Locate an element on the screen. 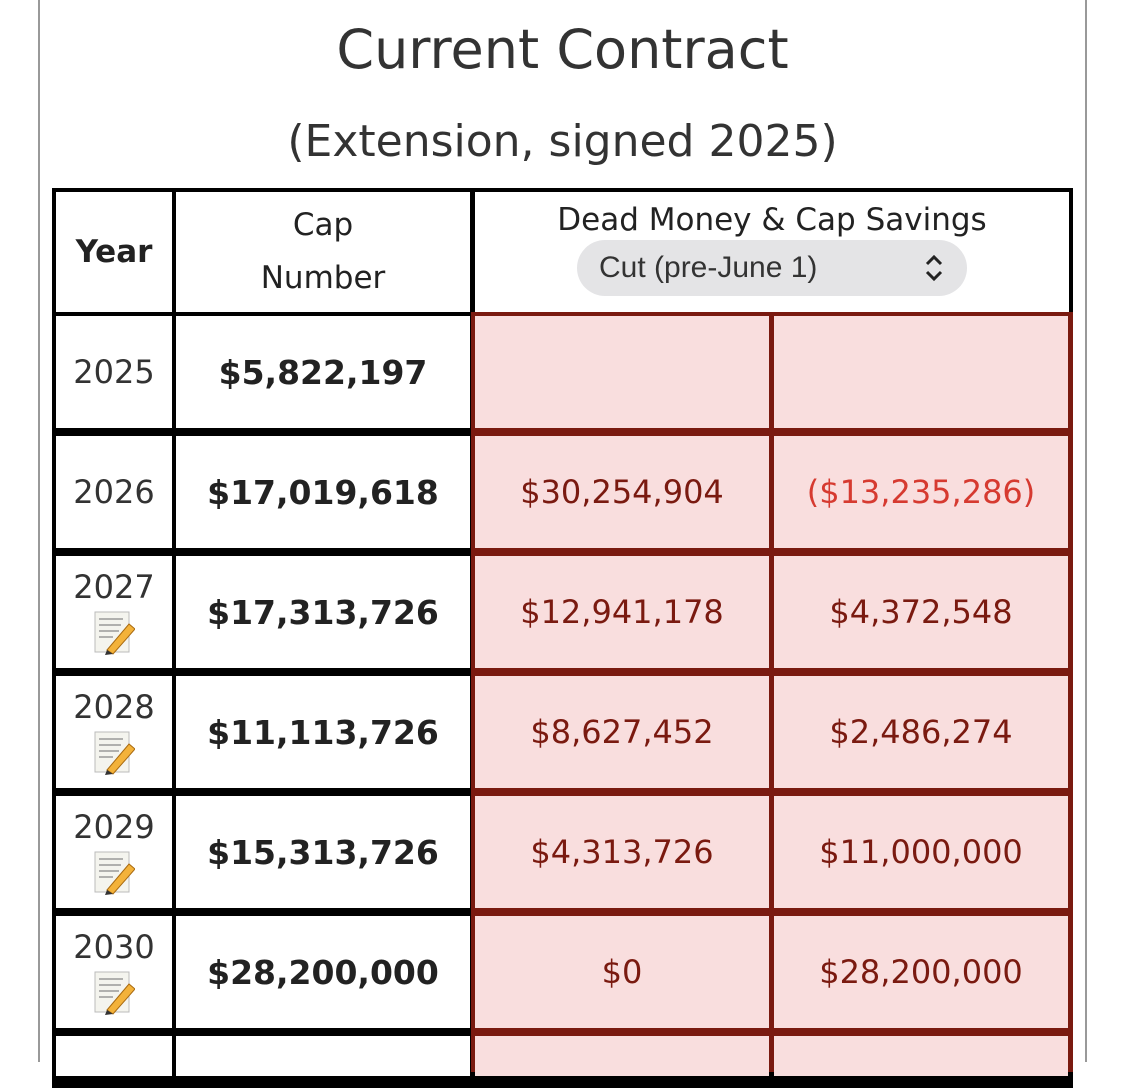 The image size is (1125, 1088). dead-money-text: $30,254,904 is located at coordinates (622, 492).